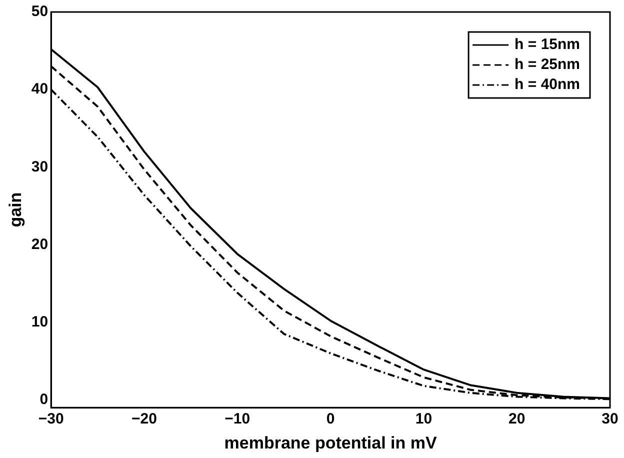 This screenshot has width=624, height=458. Describe the element at coordinates (39, 244) in the screenshot. I see `y-tick-label: 20` at that location.